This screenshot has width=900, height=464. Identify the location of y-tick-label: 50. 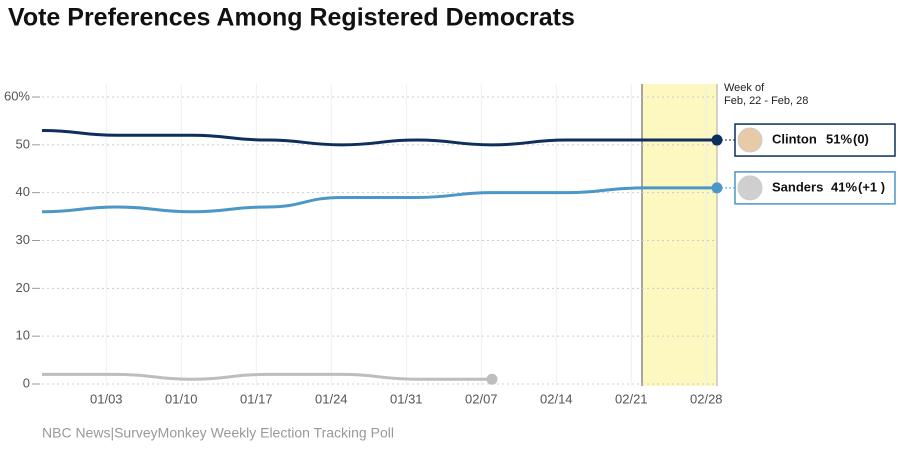
(23, 143).